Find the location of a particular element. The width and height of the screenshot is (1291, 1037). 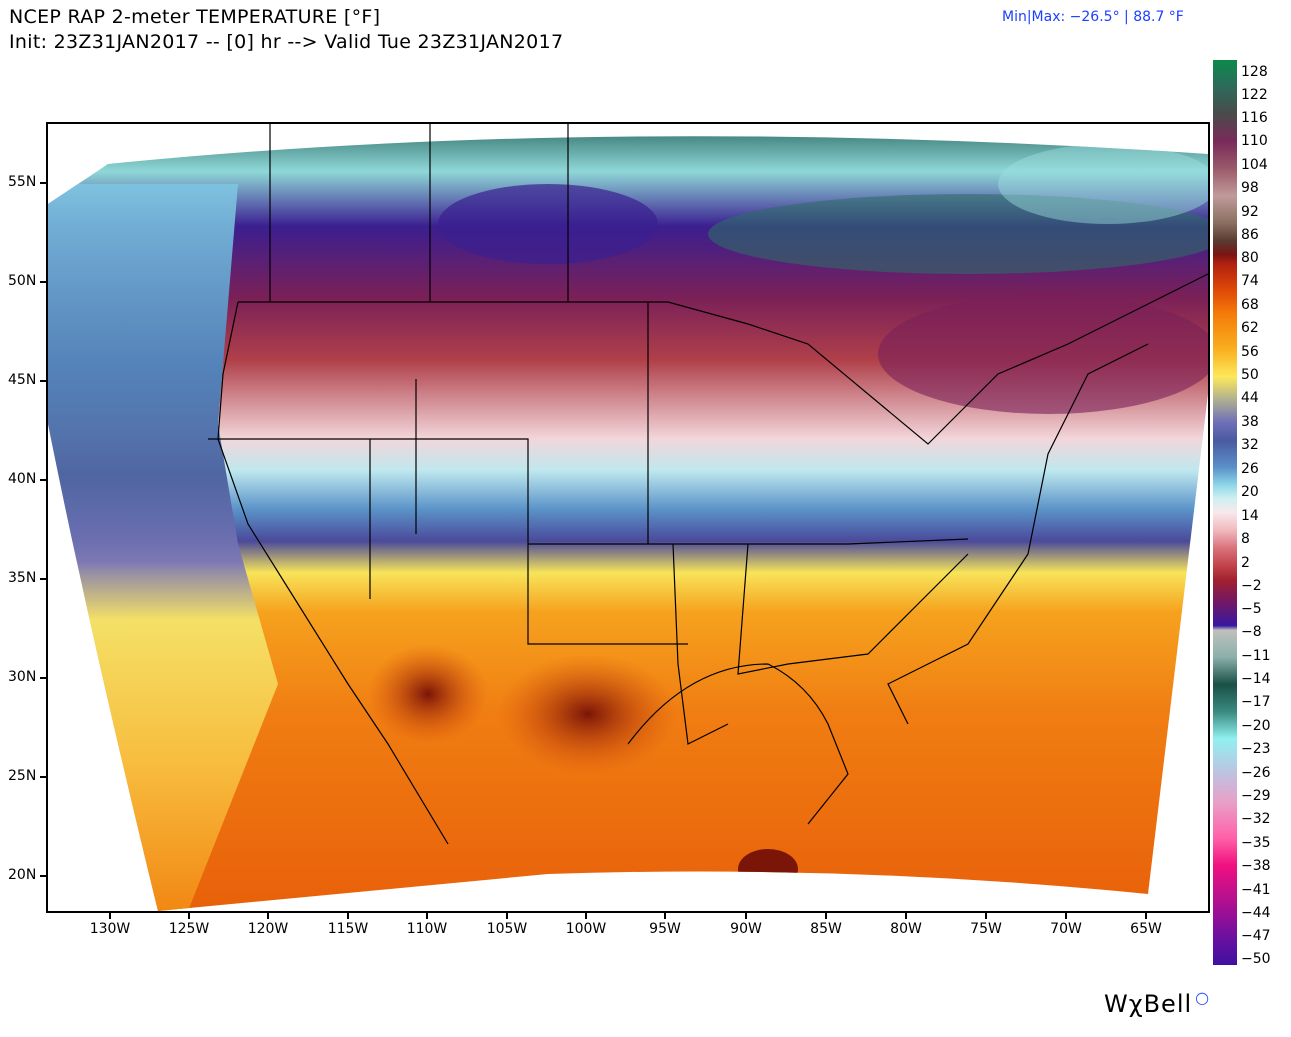

colorbar-label: 20 is located at coordinates (1250, 492).